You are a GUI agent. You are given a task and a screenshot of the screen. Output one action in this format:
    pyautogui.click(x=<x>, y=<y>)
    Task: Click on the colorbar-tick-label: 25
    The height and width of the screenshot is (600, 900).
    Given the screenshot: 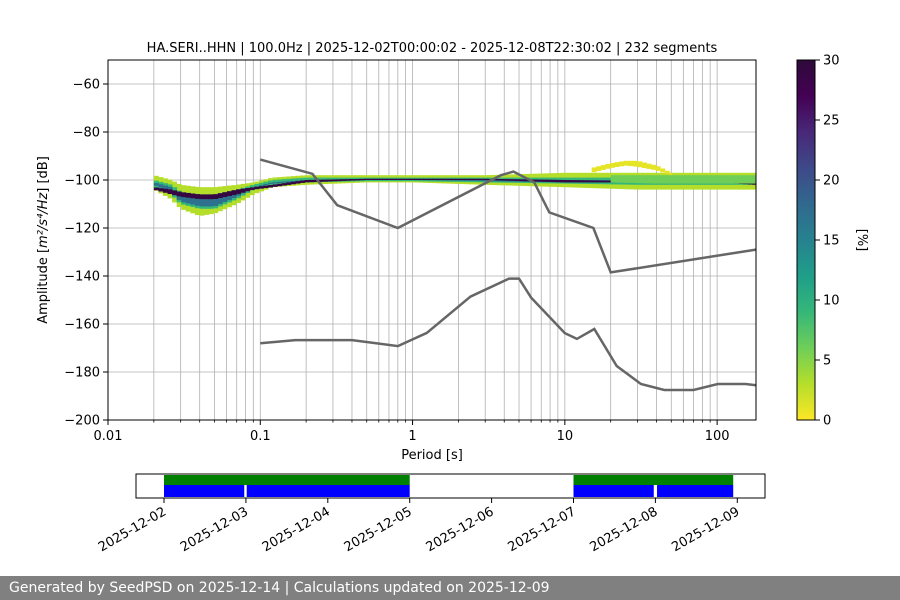 What is the action you would take?
    pyautogui.click(x=831, y=121)
    